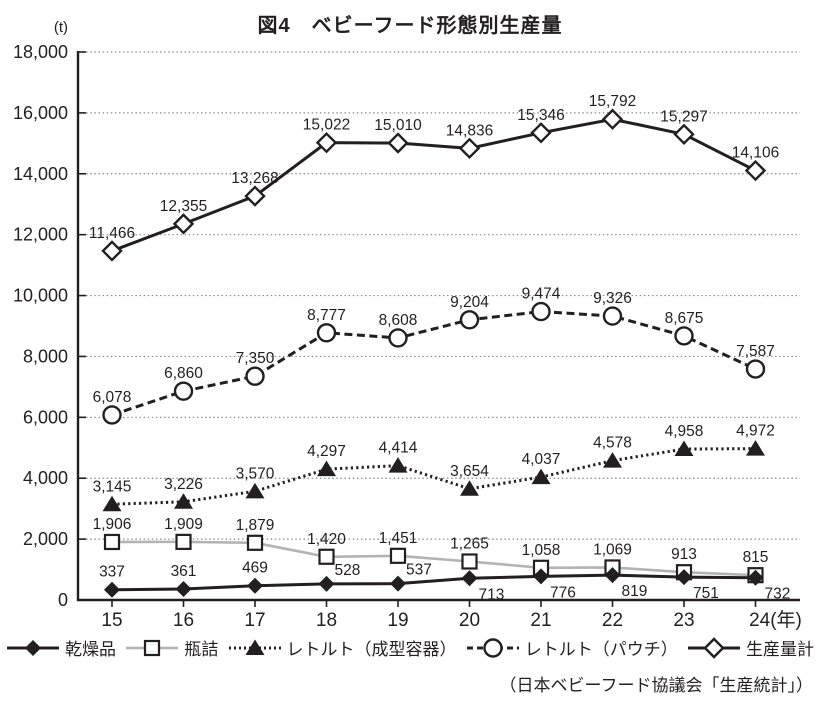 The width and height of the screenshot is (820, 705). Describe the element at coordinates (469, 471) in the screenshot. I see `data-label: 3,654` at that location.